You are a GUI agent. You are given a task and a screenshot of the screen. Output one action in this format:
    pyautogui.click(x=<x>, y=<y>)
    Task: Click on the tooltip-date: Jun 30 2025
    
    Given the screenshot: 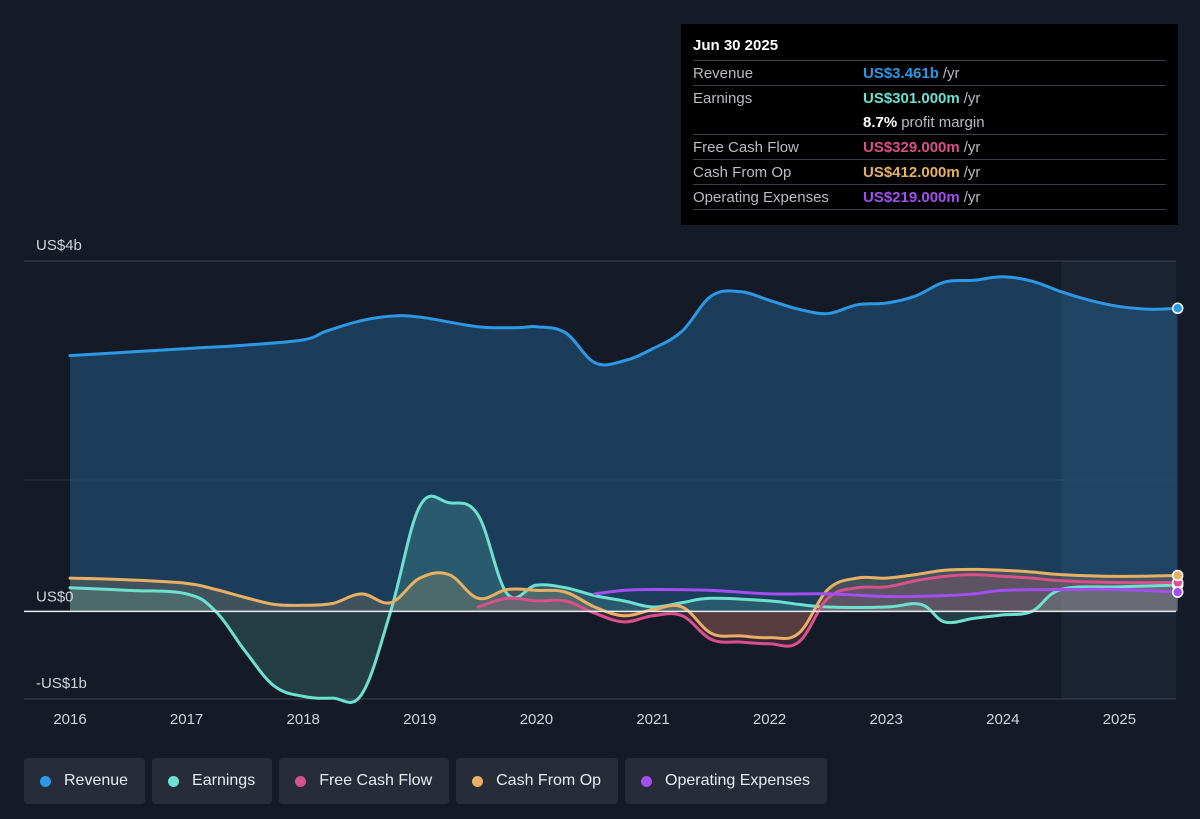 What is the action you would take?
    pyautogui.click(x=736, y=45)
    